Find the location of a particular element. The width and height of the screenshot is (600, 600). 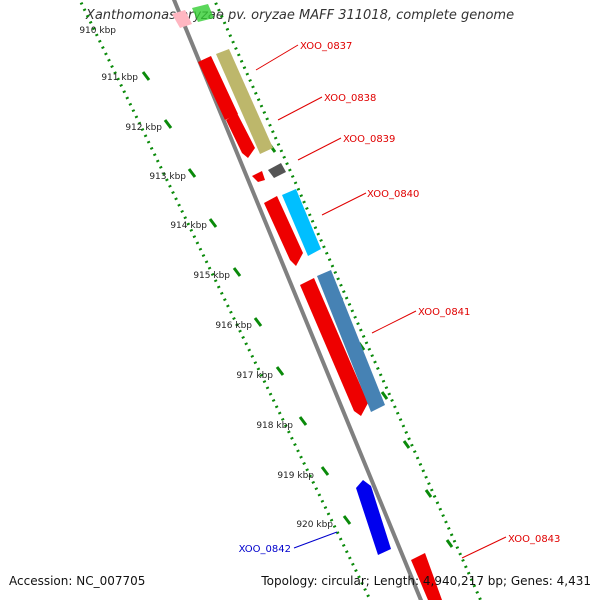

gene-partial-green is located at coordinates (203, 13).